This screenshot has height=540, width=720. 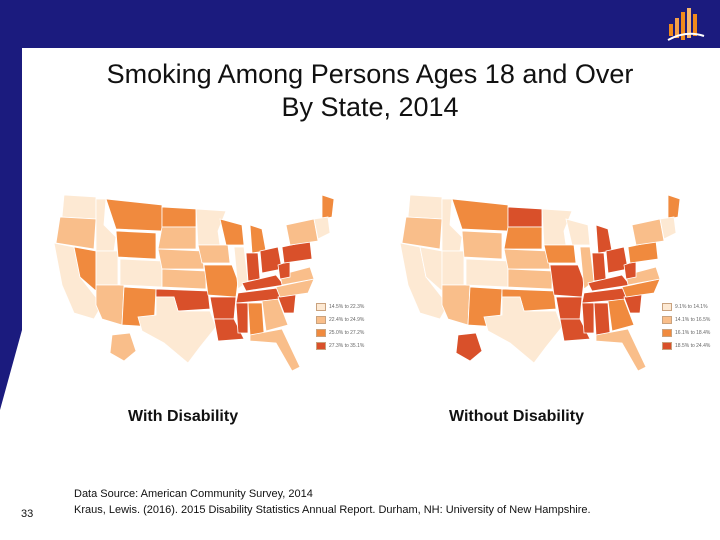 I want to click on legend-row: 14.5% to 22.3%, so click(x=340, y=307).